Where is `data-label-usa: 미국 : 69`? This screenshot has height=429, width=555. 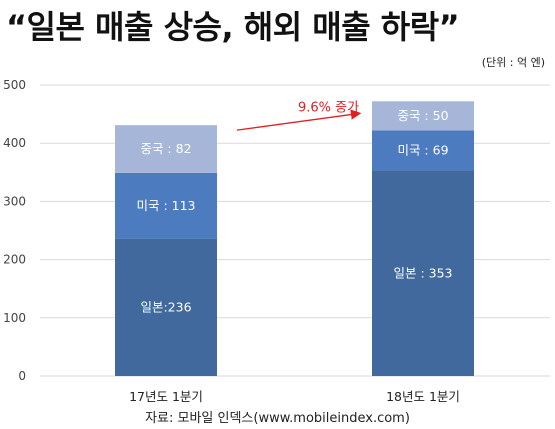
data-label-usa: 미국 : 69 is located at coordinates (422, 149).